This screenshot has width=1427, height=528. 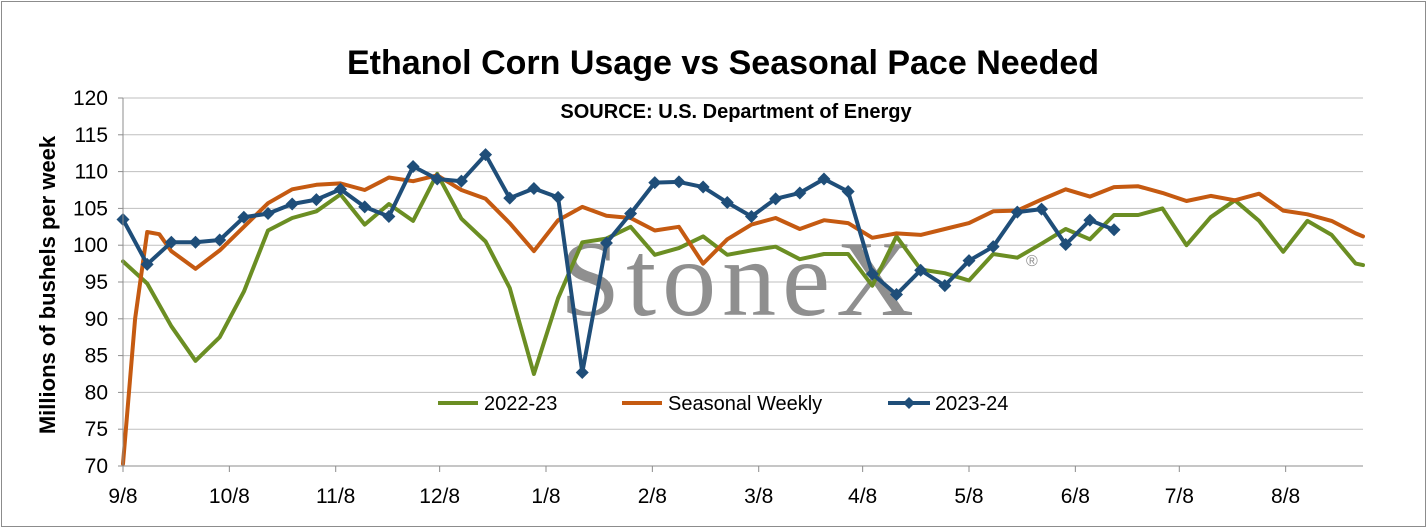 I want to click on chart-subtitle: SOURCE: U.S. Department of Energy, so click(x=736, y=112).